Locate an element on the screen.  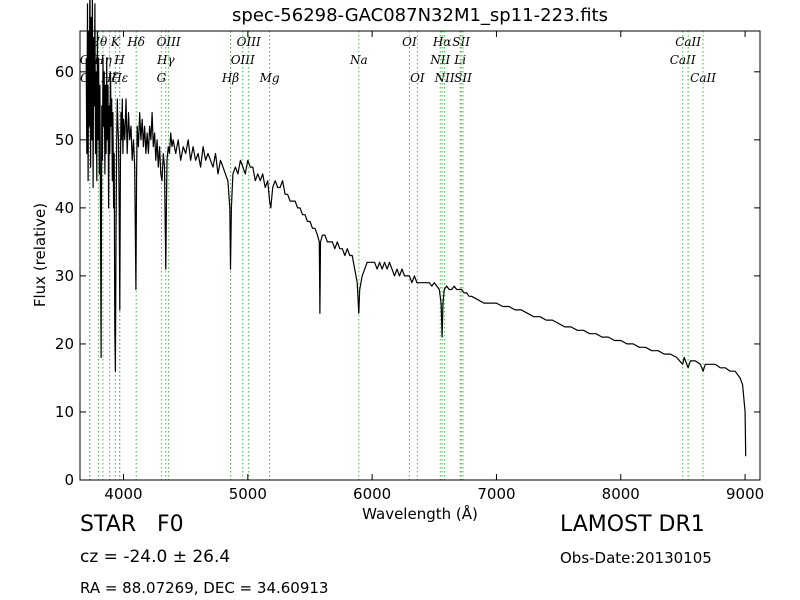
x-tick-label: 8000 is located at coordinates (621, 494).